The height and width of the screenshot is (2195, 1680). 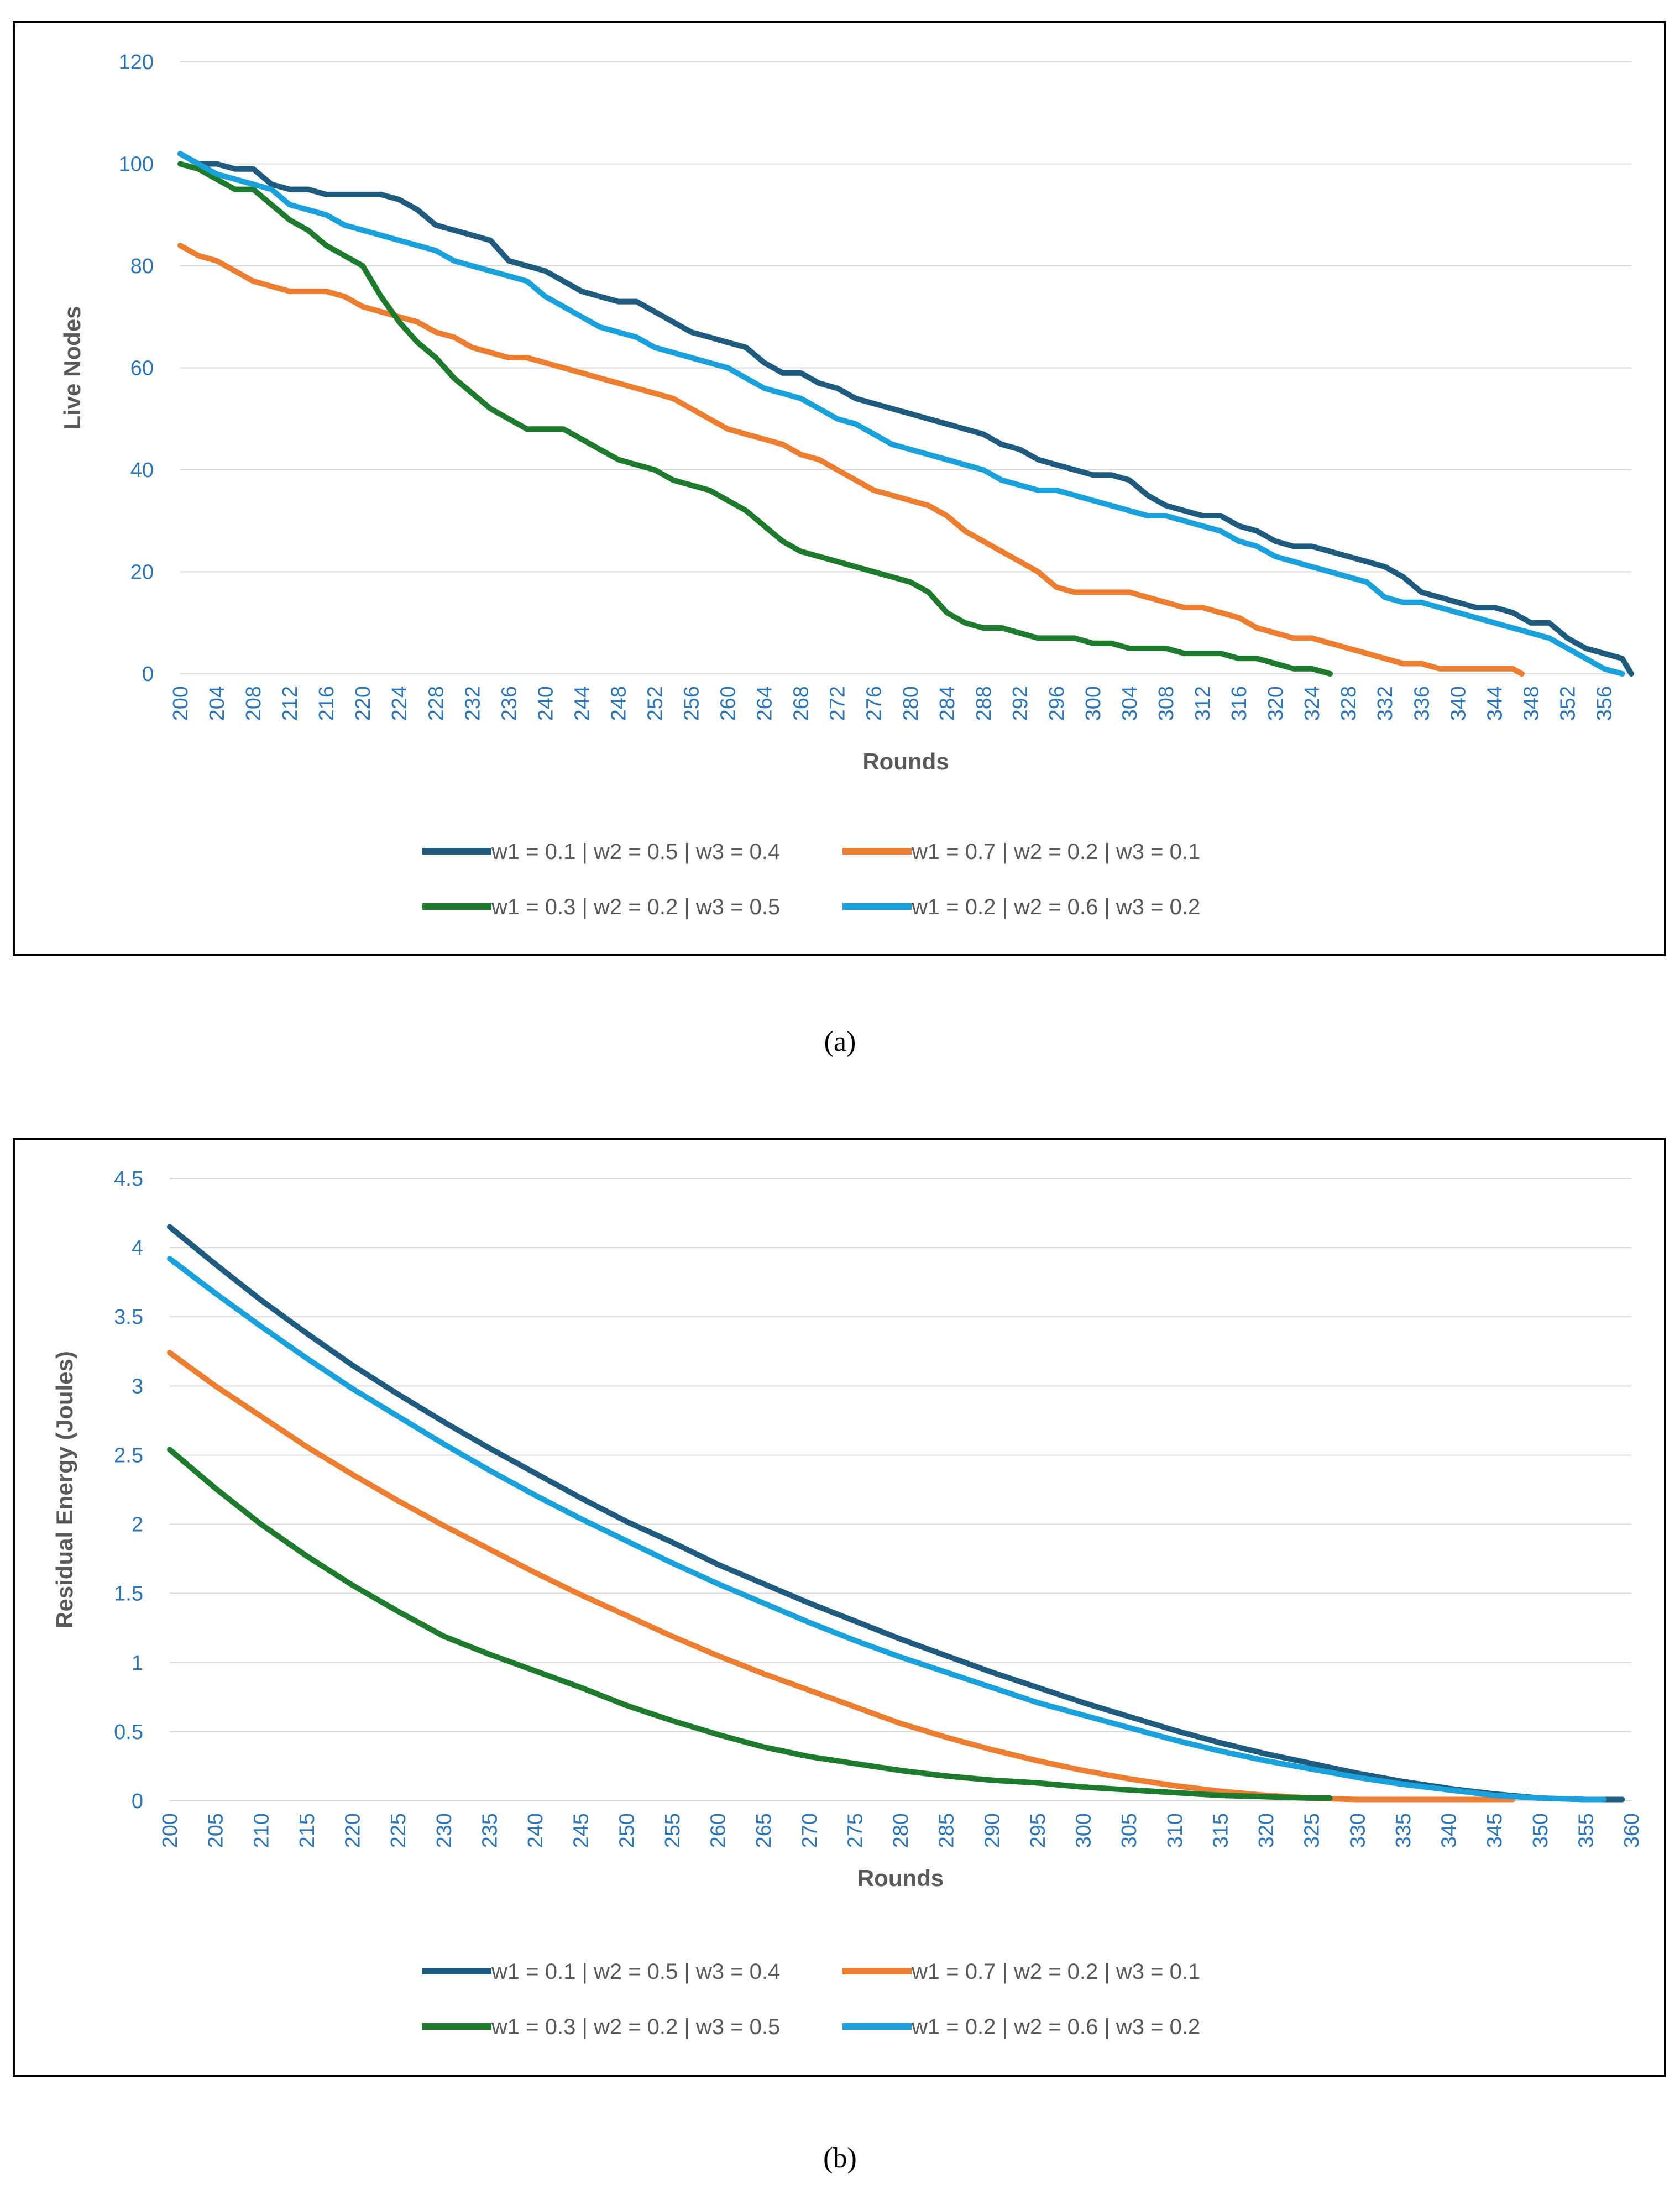 What do you see at coordinates (840, 1041) in the screenshot?
I see `caption-a: (a)` at bounding box center [840, 1041].